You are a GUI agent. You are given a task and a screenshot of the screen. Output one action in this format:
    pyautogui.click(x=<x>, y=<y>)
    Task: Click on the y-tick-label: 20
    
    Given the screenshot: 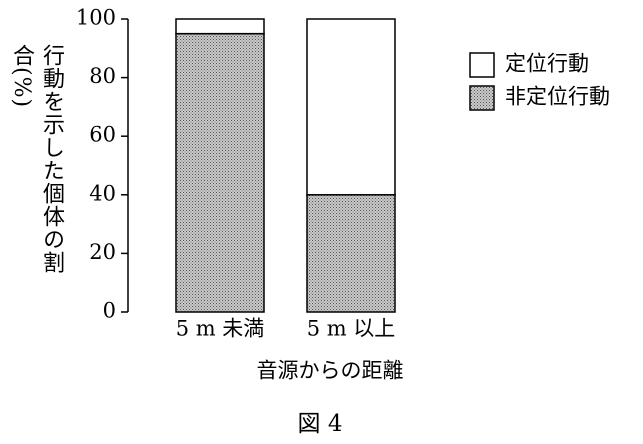 What is the action you would take?
    pyautogui.click(x=102, y=252)
    